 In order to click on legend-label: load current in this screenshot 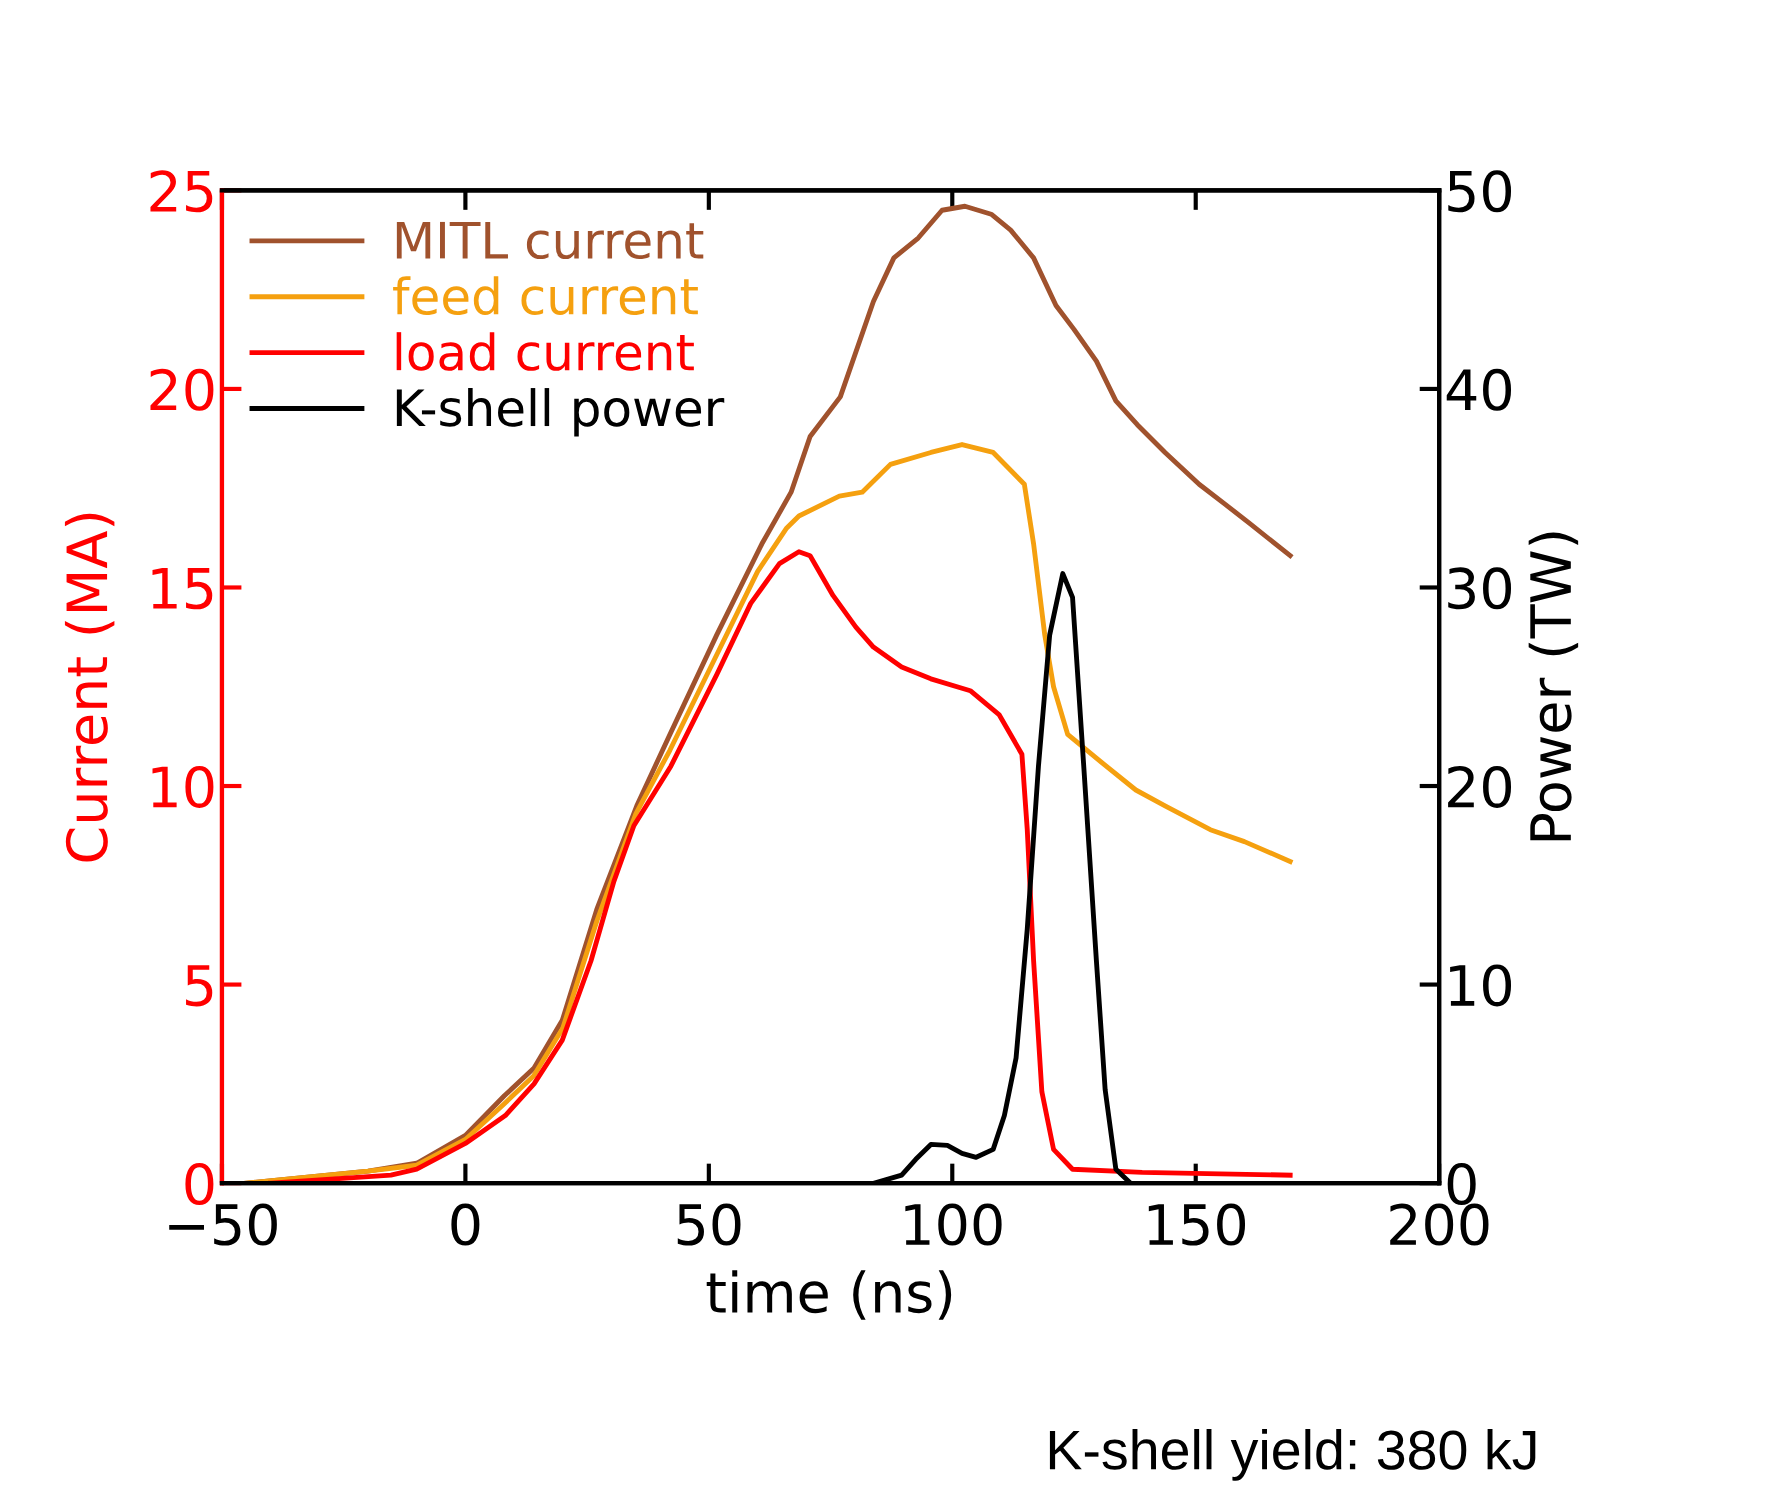, I will do `click(545, 351)`.